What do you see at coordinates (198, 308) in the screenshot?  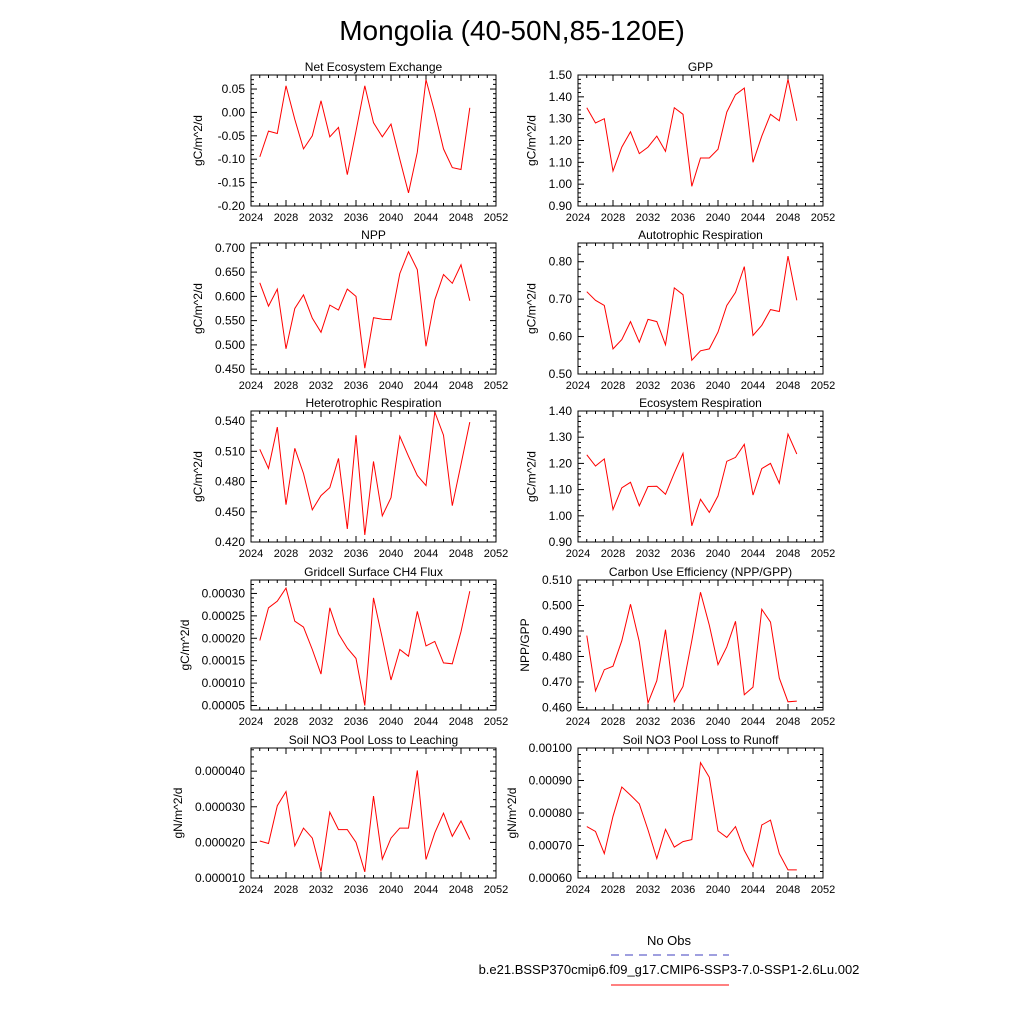 I see `y-axis-label: gC/m^2/d` at bounding box center [198, 308].